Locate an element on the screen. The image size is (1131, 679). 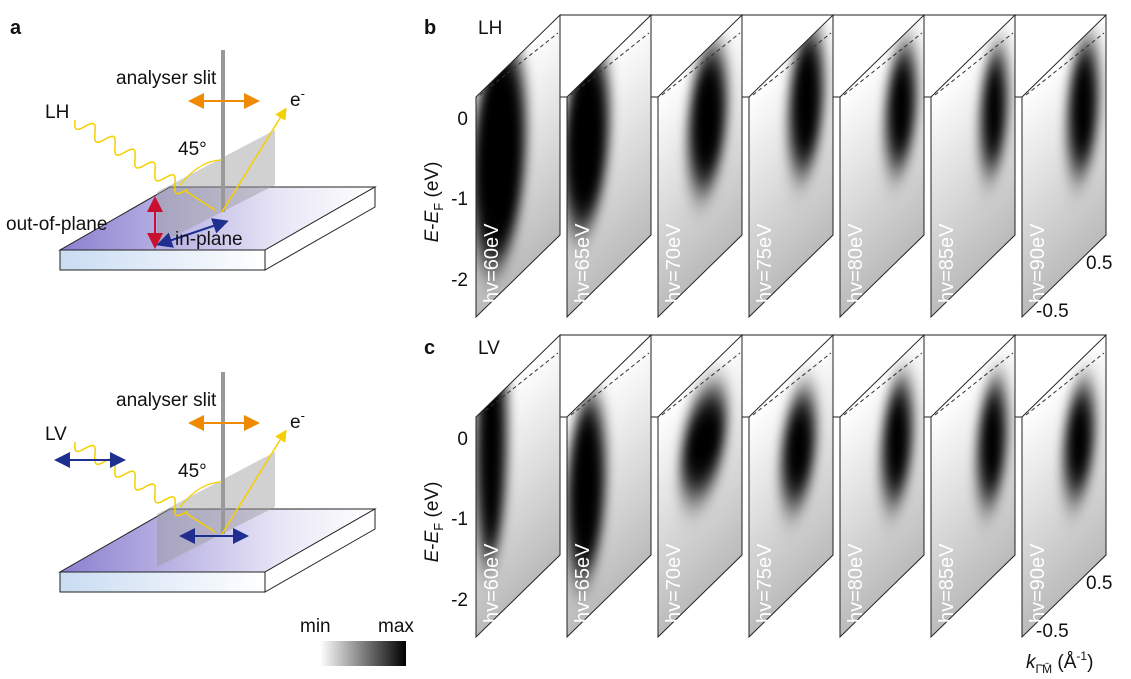
polarization-label: LV is located at coordinates (489, 348).